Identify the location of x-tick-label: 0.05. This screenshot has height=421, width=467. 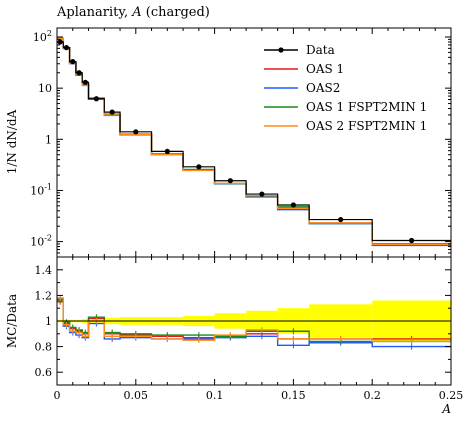
(136, 395).